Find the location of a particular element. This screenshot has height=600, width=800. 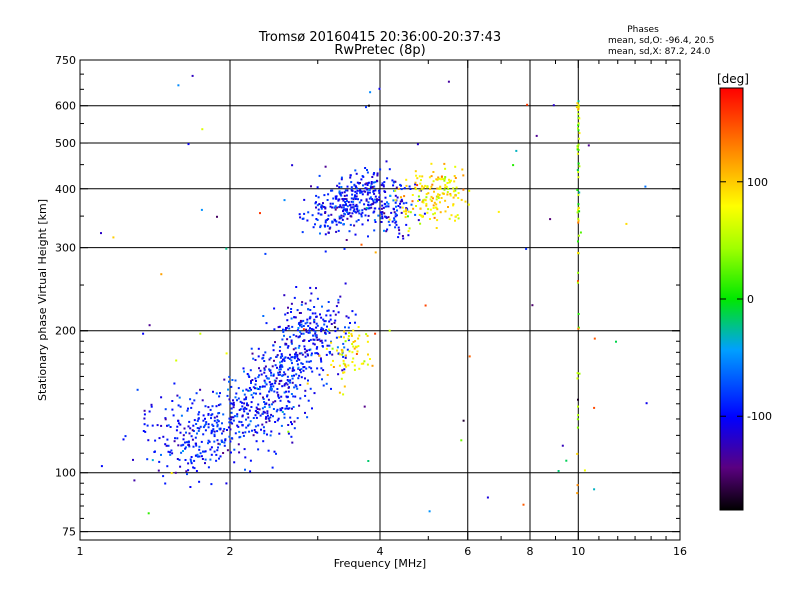

phase-stats-x-mode: mean, sd,X: 87.2, 24.0 is located at coordinates (659, 52).